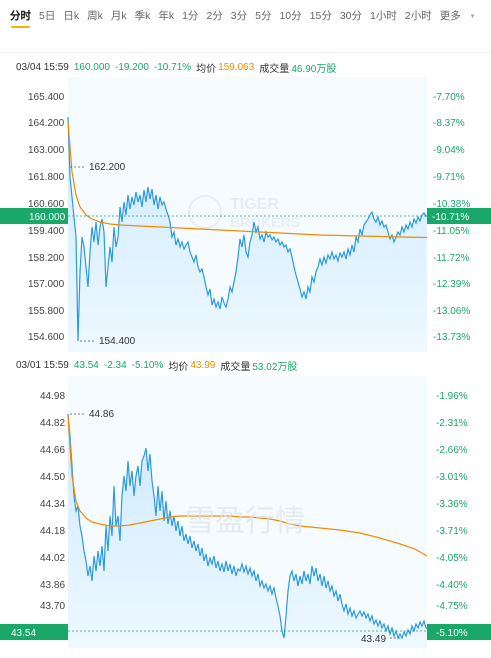  What do you see at coordinates (214, 16) in the screenshot?
I see `tab-8: 2分` at bounding box center [214, 16].